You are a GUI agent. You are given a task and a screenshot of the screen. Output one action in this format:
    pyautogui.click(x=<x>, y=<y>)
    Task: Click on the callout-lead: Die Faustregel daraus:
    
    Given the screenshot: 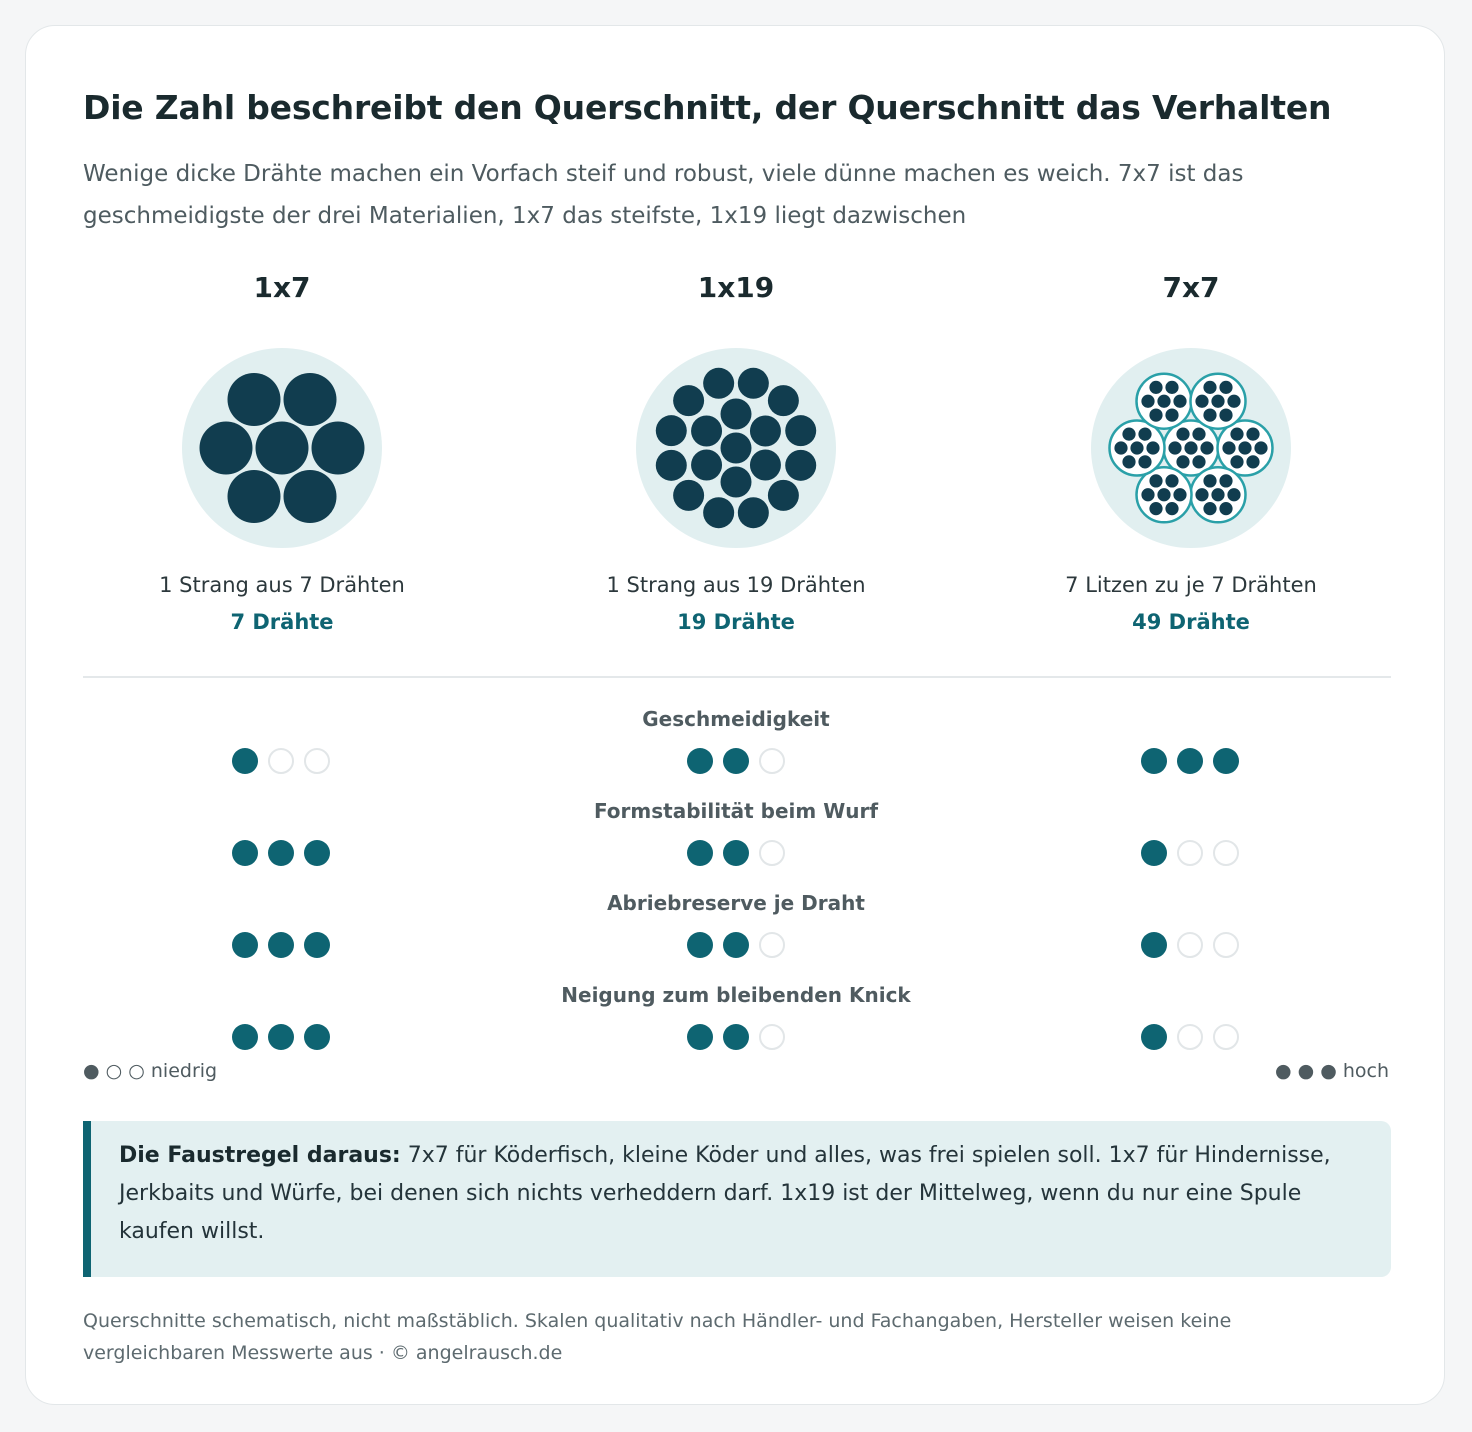 What is the action you would take?
    pyautogui.click(x=260, y=1155)
    